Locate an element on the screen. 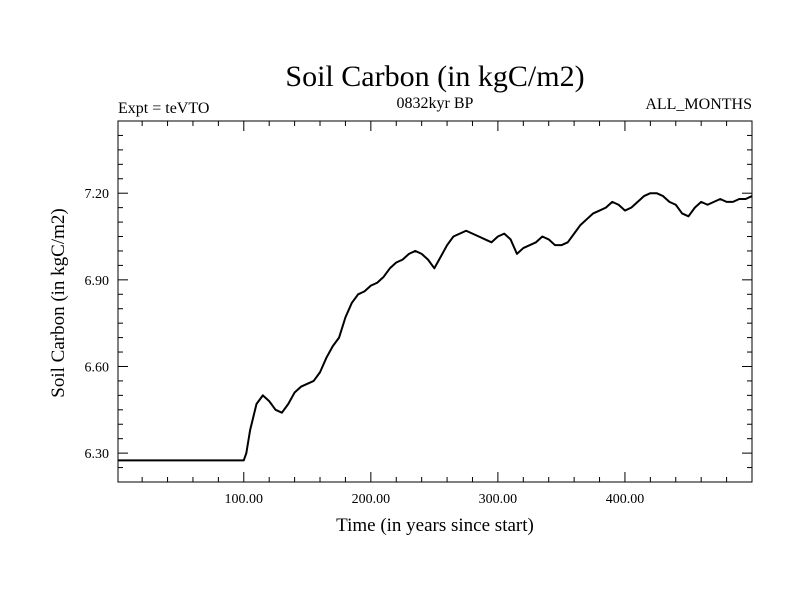  x-axis-label: Time (in years since start) is located at coordinates (435, 525).